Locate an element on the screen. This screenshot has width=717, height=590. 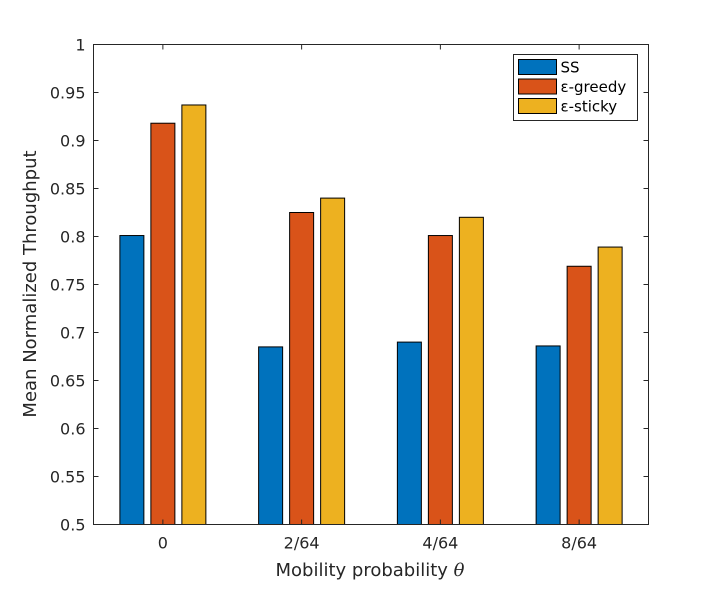
y-tick-label: 0.65 is located at coordinates (68, 381).